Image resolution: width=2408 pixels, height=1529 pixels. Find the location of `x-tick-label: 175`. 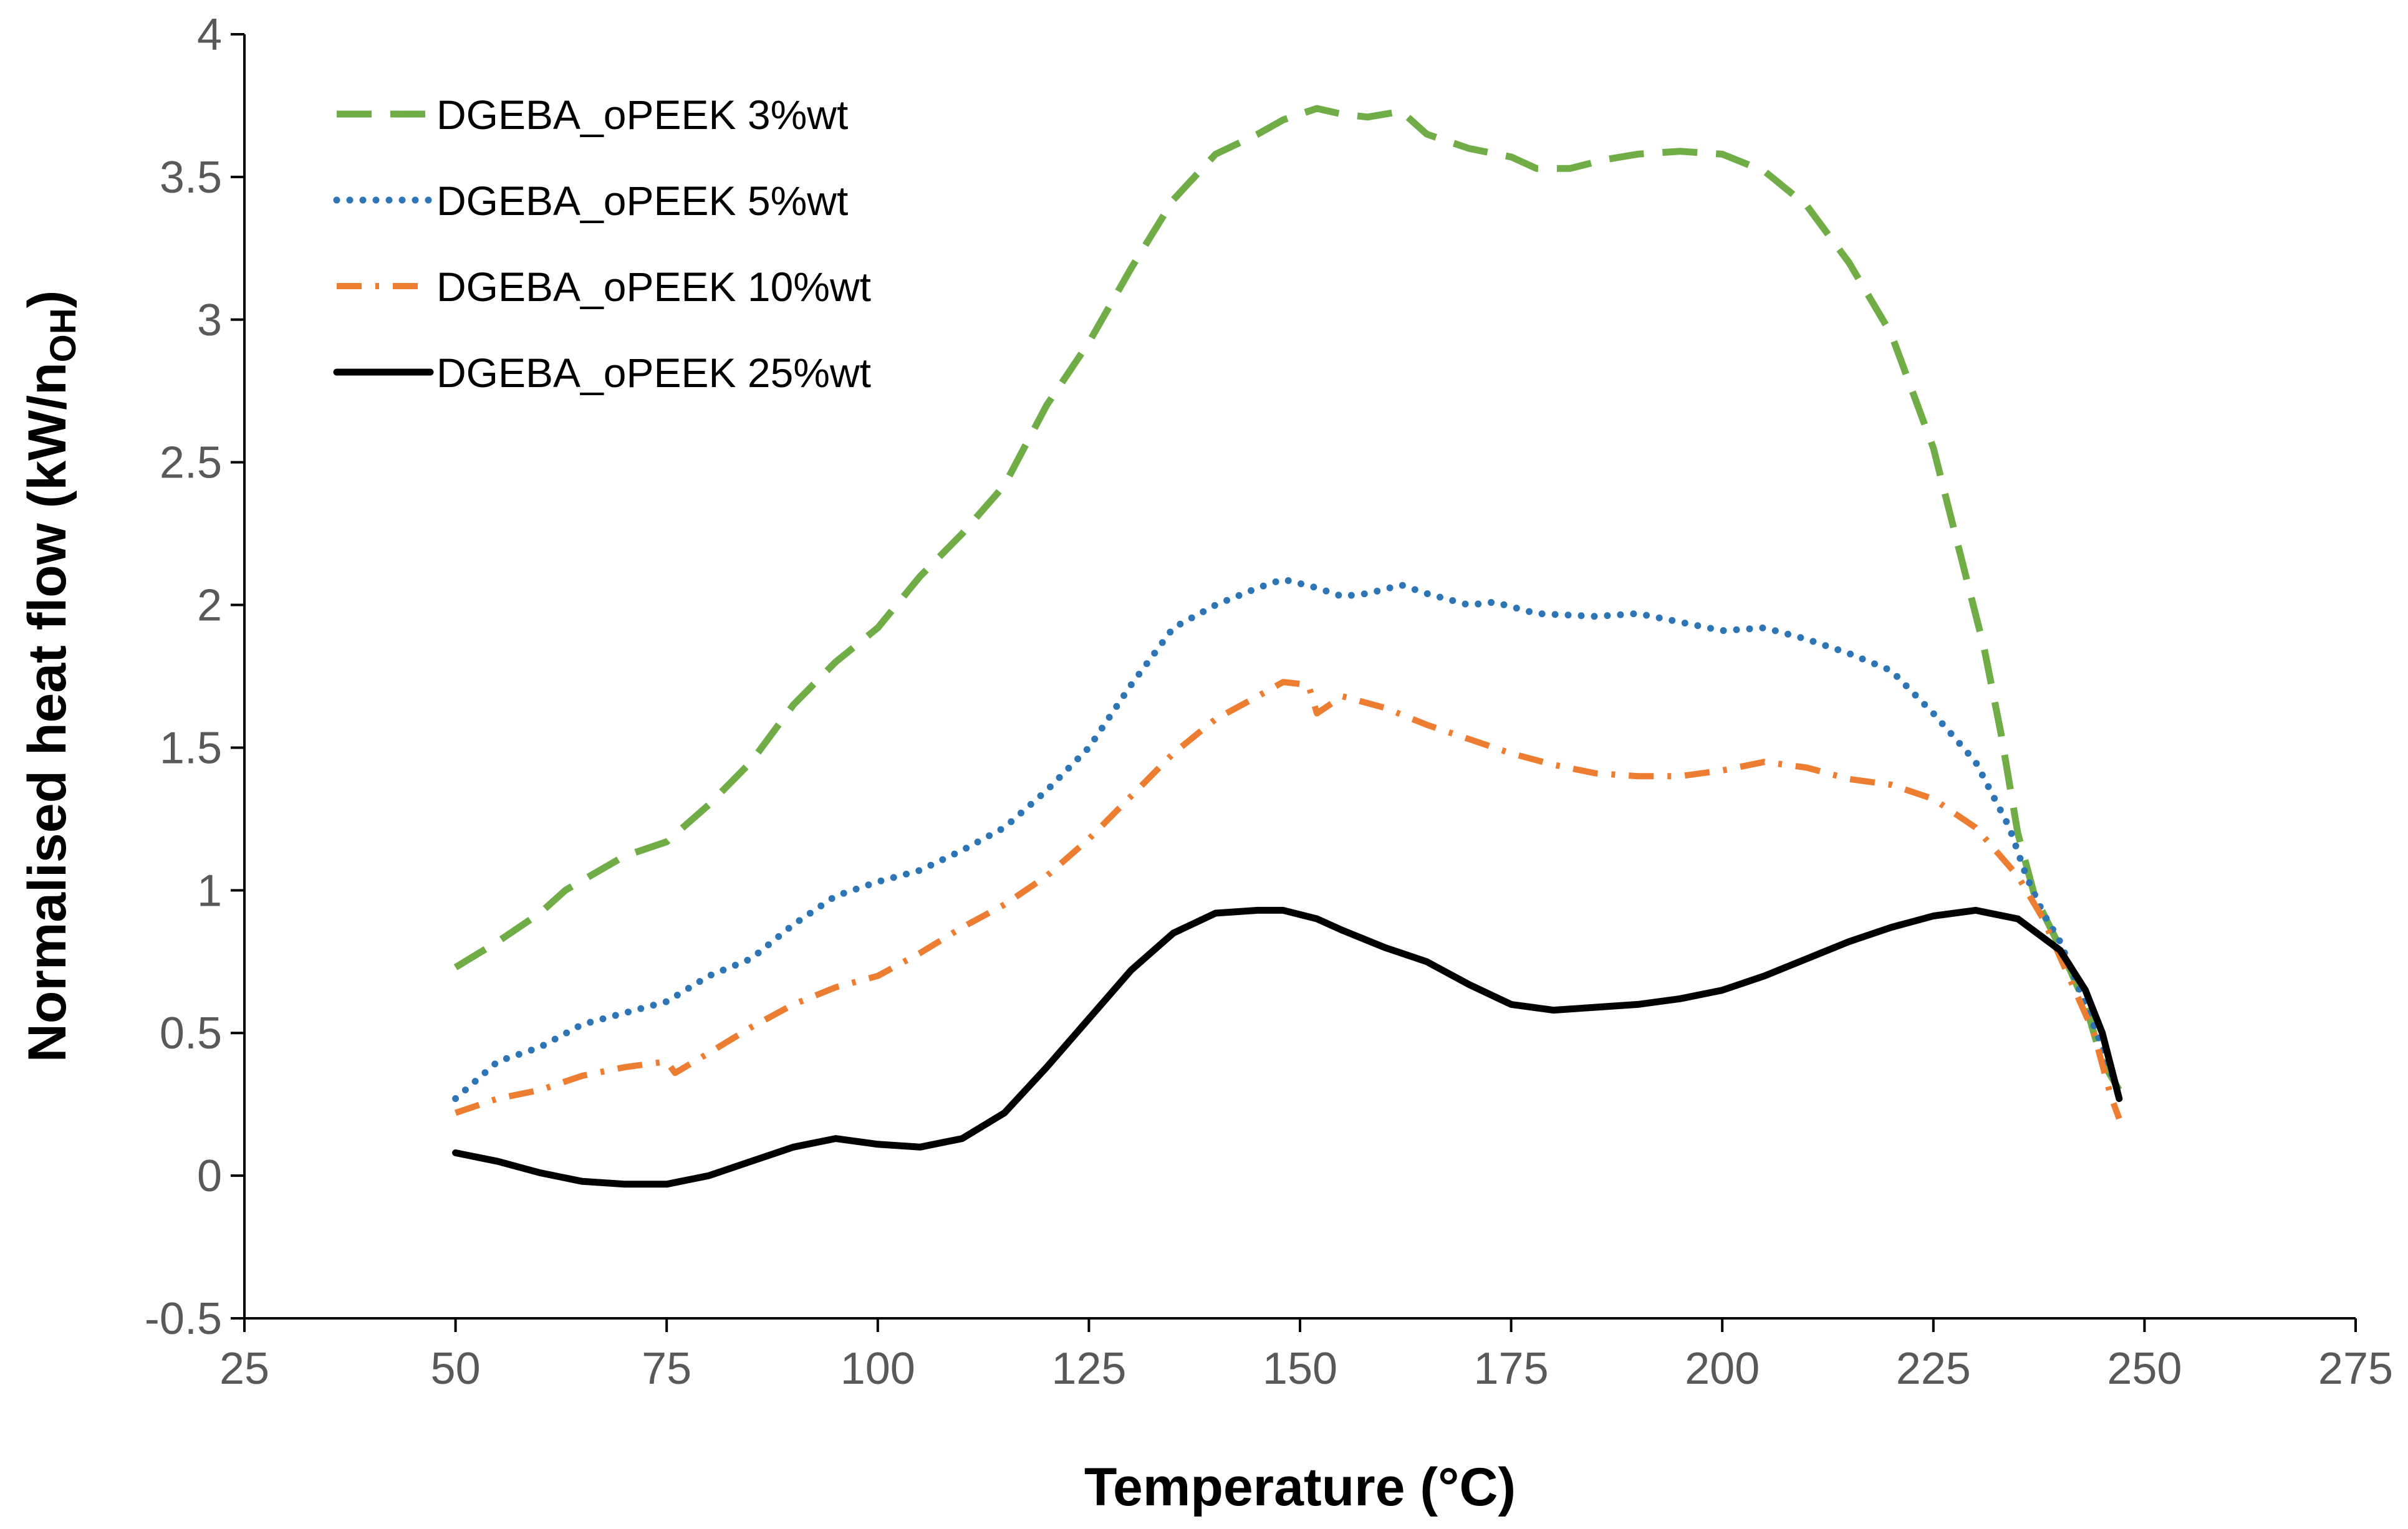

x-tick-label: 175 is located at coordinates (1511, 1369).